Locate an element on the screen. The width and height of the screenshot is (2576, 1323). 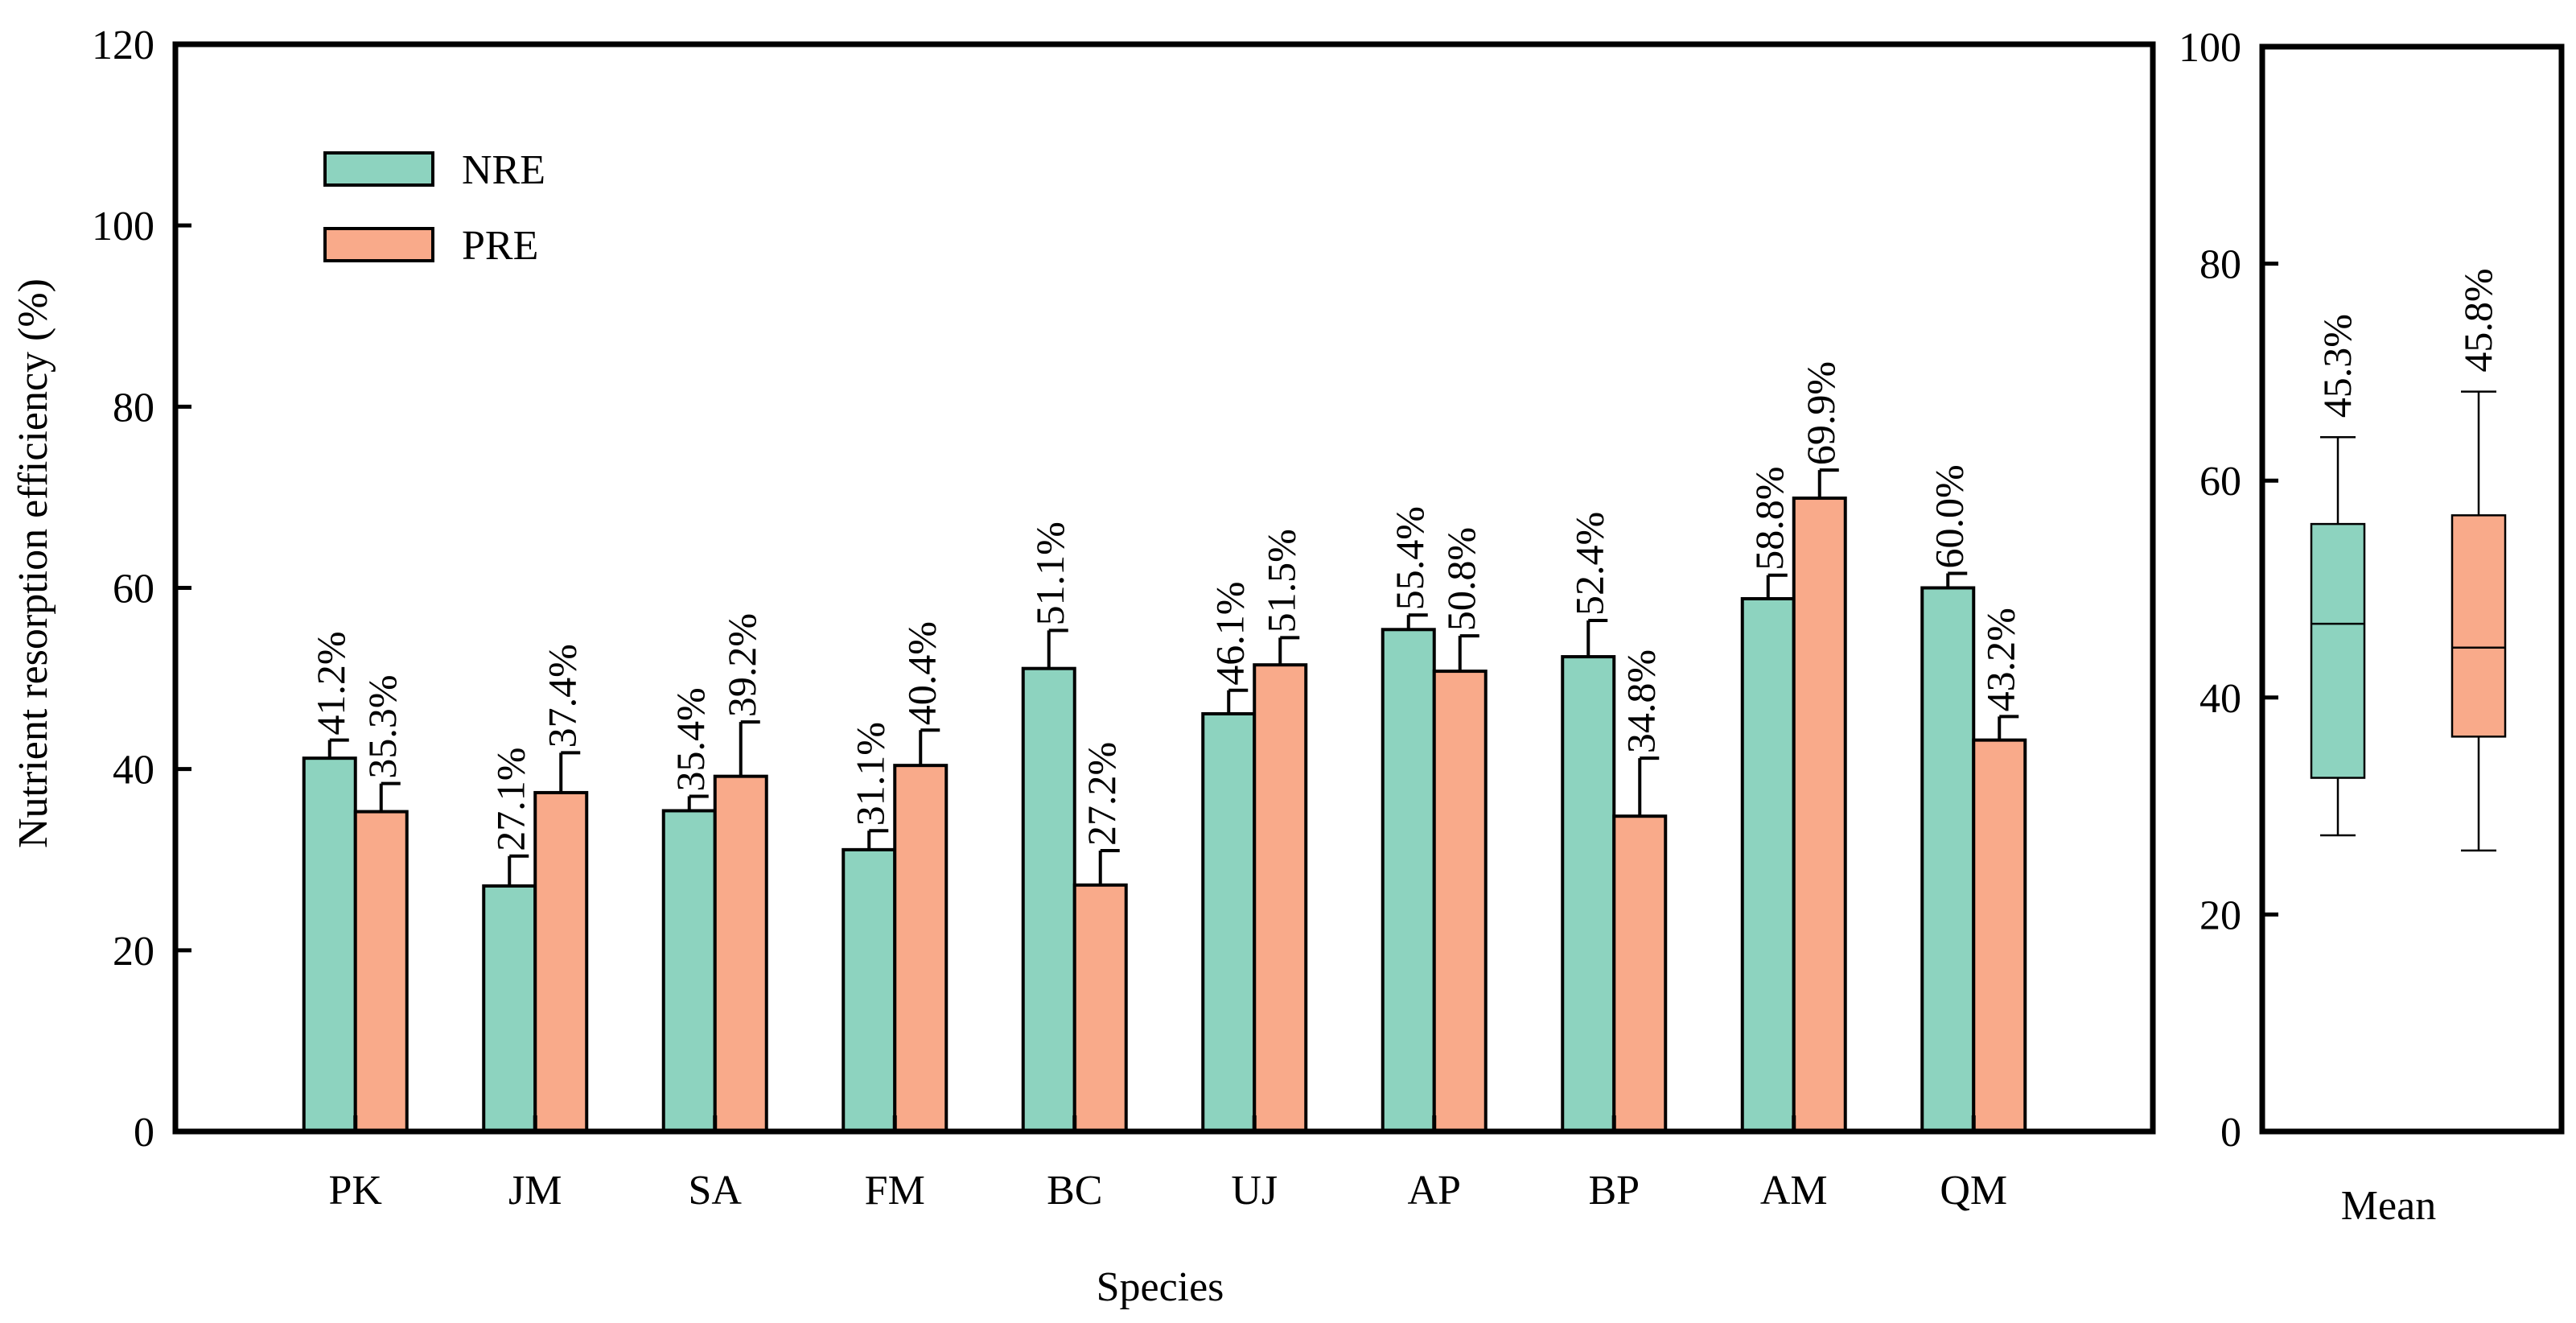
box-y-axis-ticks: 0 20 40 60 80 100 is located at coordinates (2228, 590).